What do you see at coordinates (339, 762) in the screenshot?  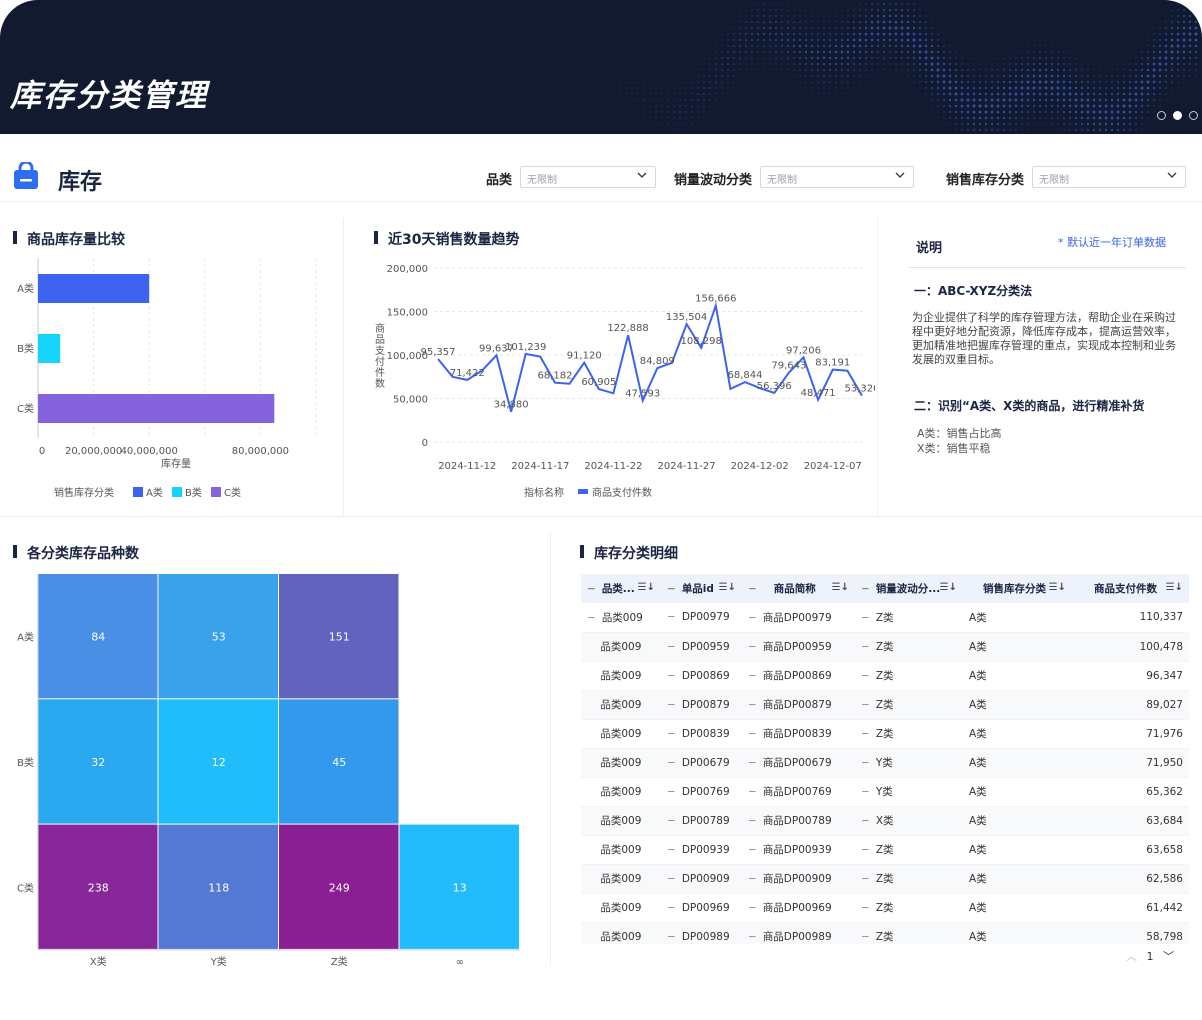 I see `heatmap-cell-value: 45` at bounding box center [339, 762].